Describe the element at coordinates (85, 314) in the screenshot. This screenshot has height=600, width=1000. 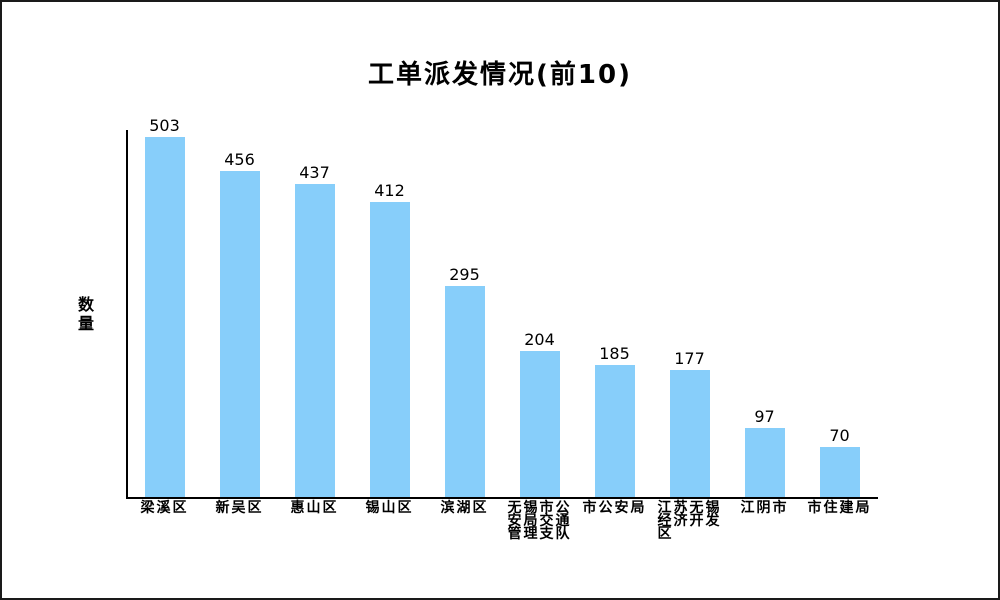
I see `y-axis-label: 数量` at that location.